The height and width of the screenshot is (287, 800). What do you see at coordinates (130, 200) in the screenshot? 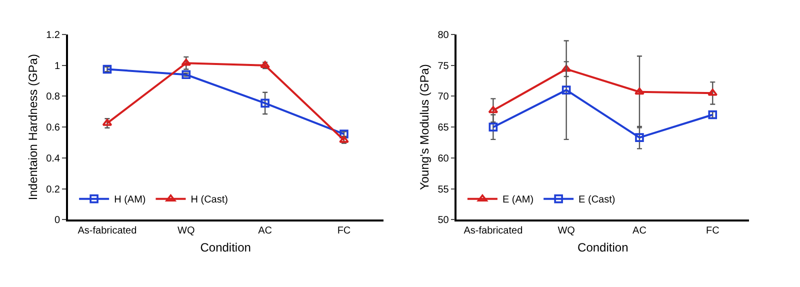
I see `legend-label: H (AM)` at bounding box center [130, 200].